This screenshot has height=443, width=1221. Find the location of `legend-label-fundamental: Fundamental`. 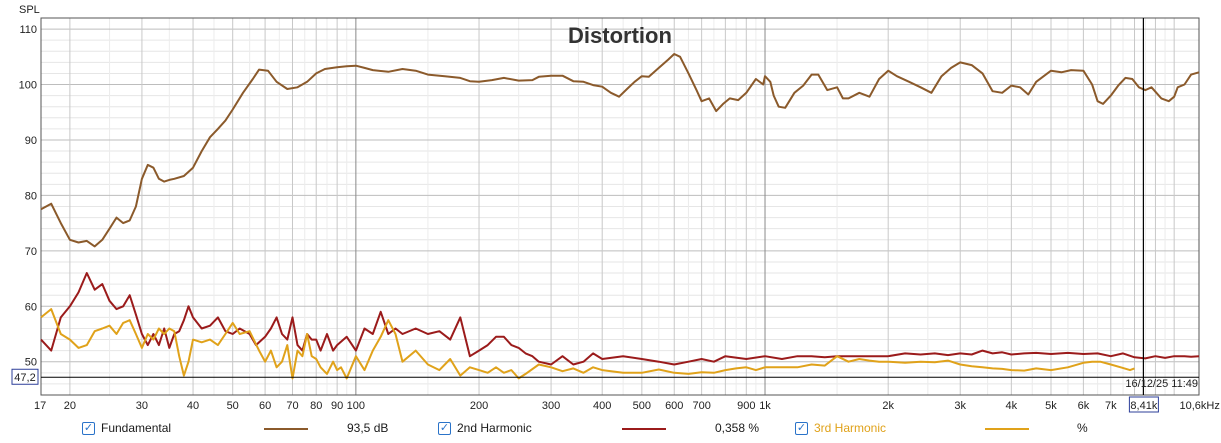

legend-label-fundamental: Fundamental is located at coordinates (136, 428).